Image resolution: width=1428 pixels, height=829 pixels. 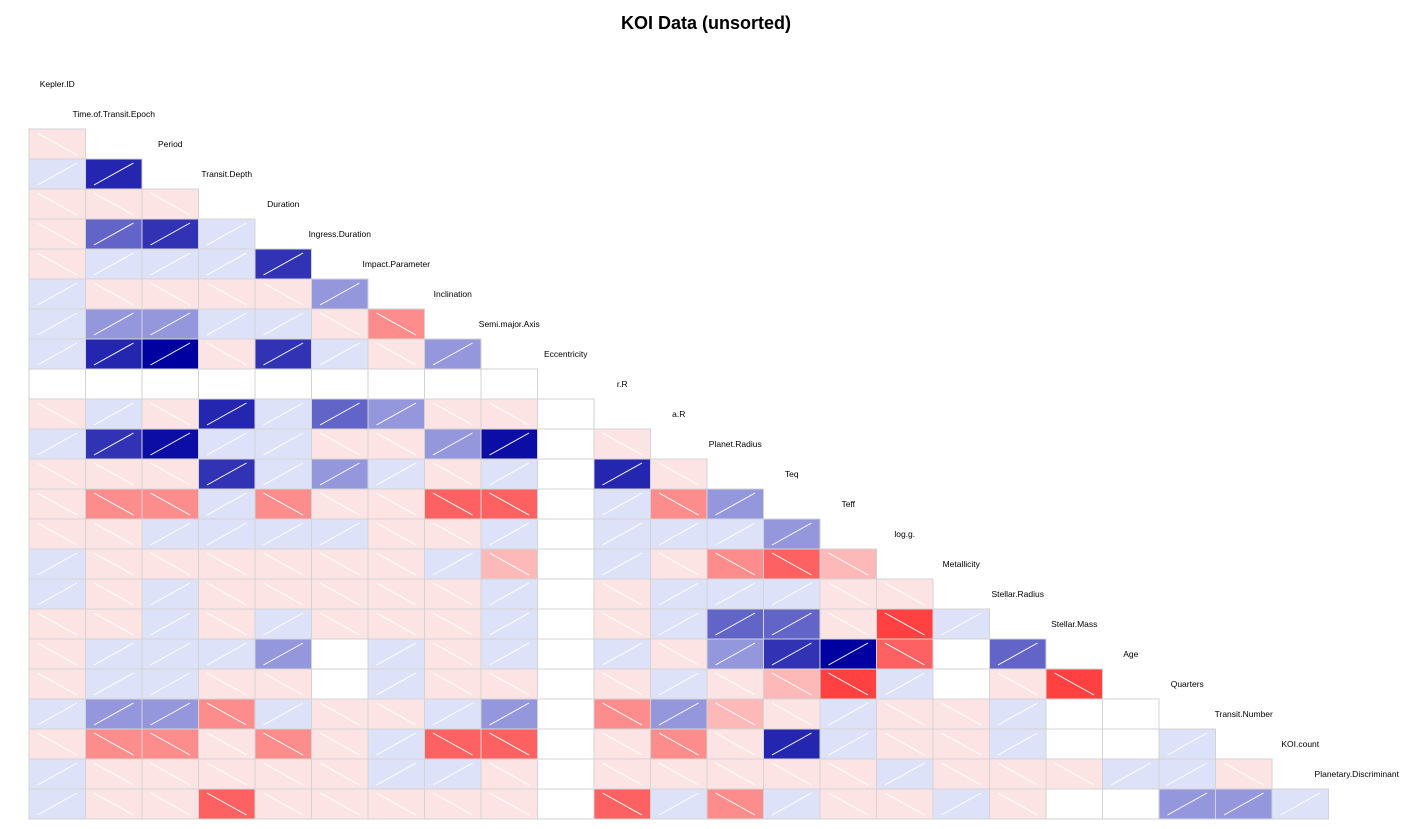 I want to click on variable-label: Inclination, so click(x=453, y=294).